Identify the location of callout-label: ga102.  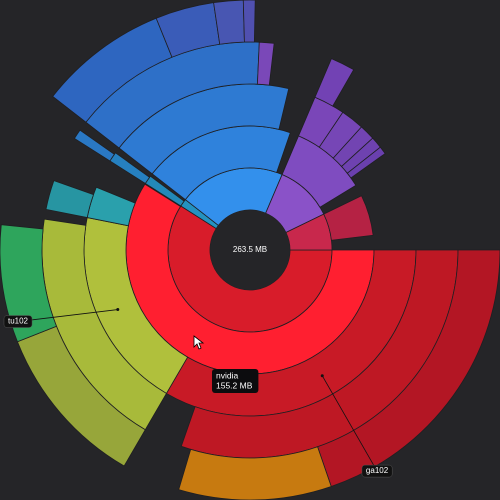
(377, 470).